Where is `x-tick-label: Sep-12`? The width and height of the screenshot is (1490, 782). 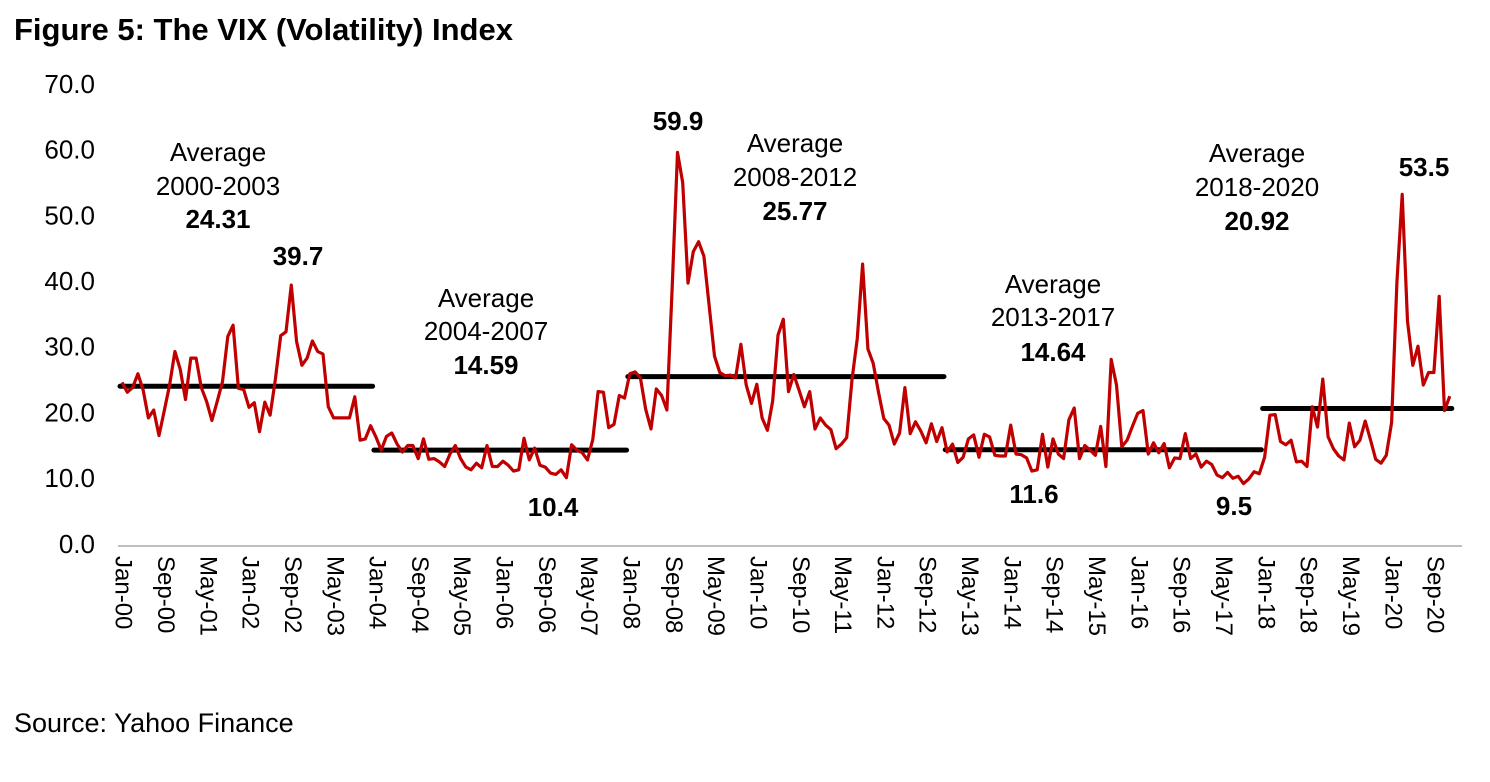
x-tick-label: Sep-12 is located at coordinates (927, 594).